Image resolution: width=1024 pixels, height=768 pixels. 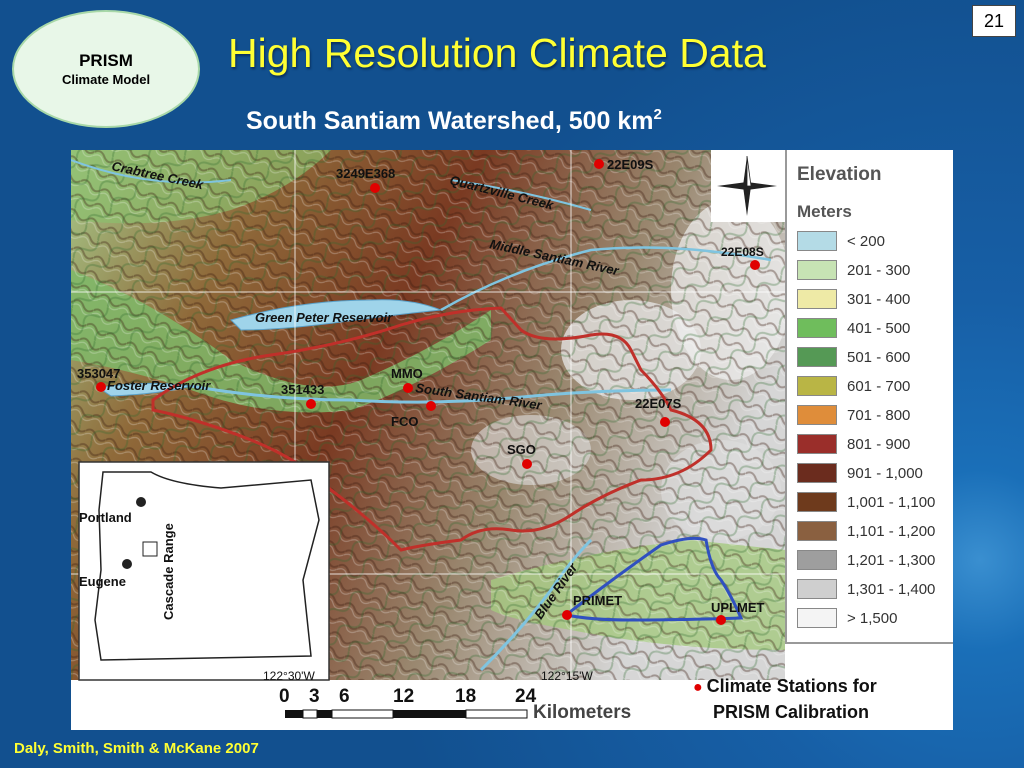 What do you see at coordinates (106, 60) in the screenshot?
I see `badge-line1: PRISM` at bounding box center [106, 60].